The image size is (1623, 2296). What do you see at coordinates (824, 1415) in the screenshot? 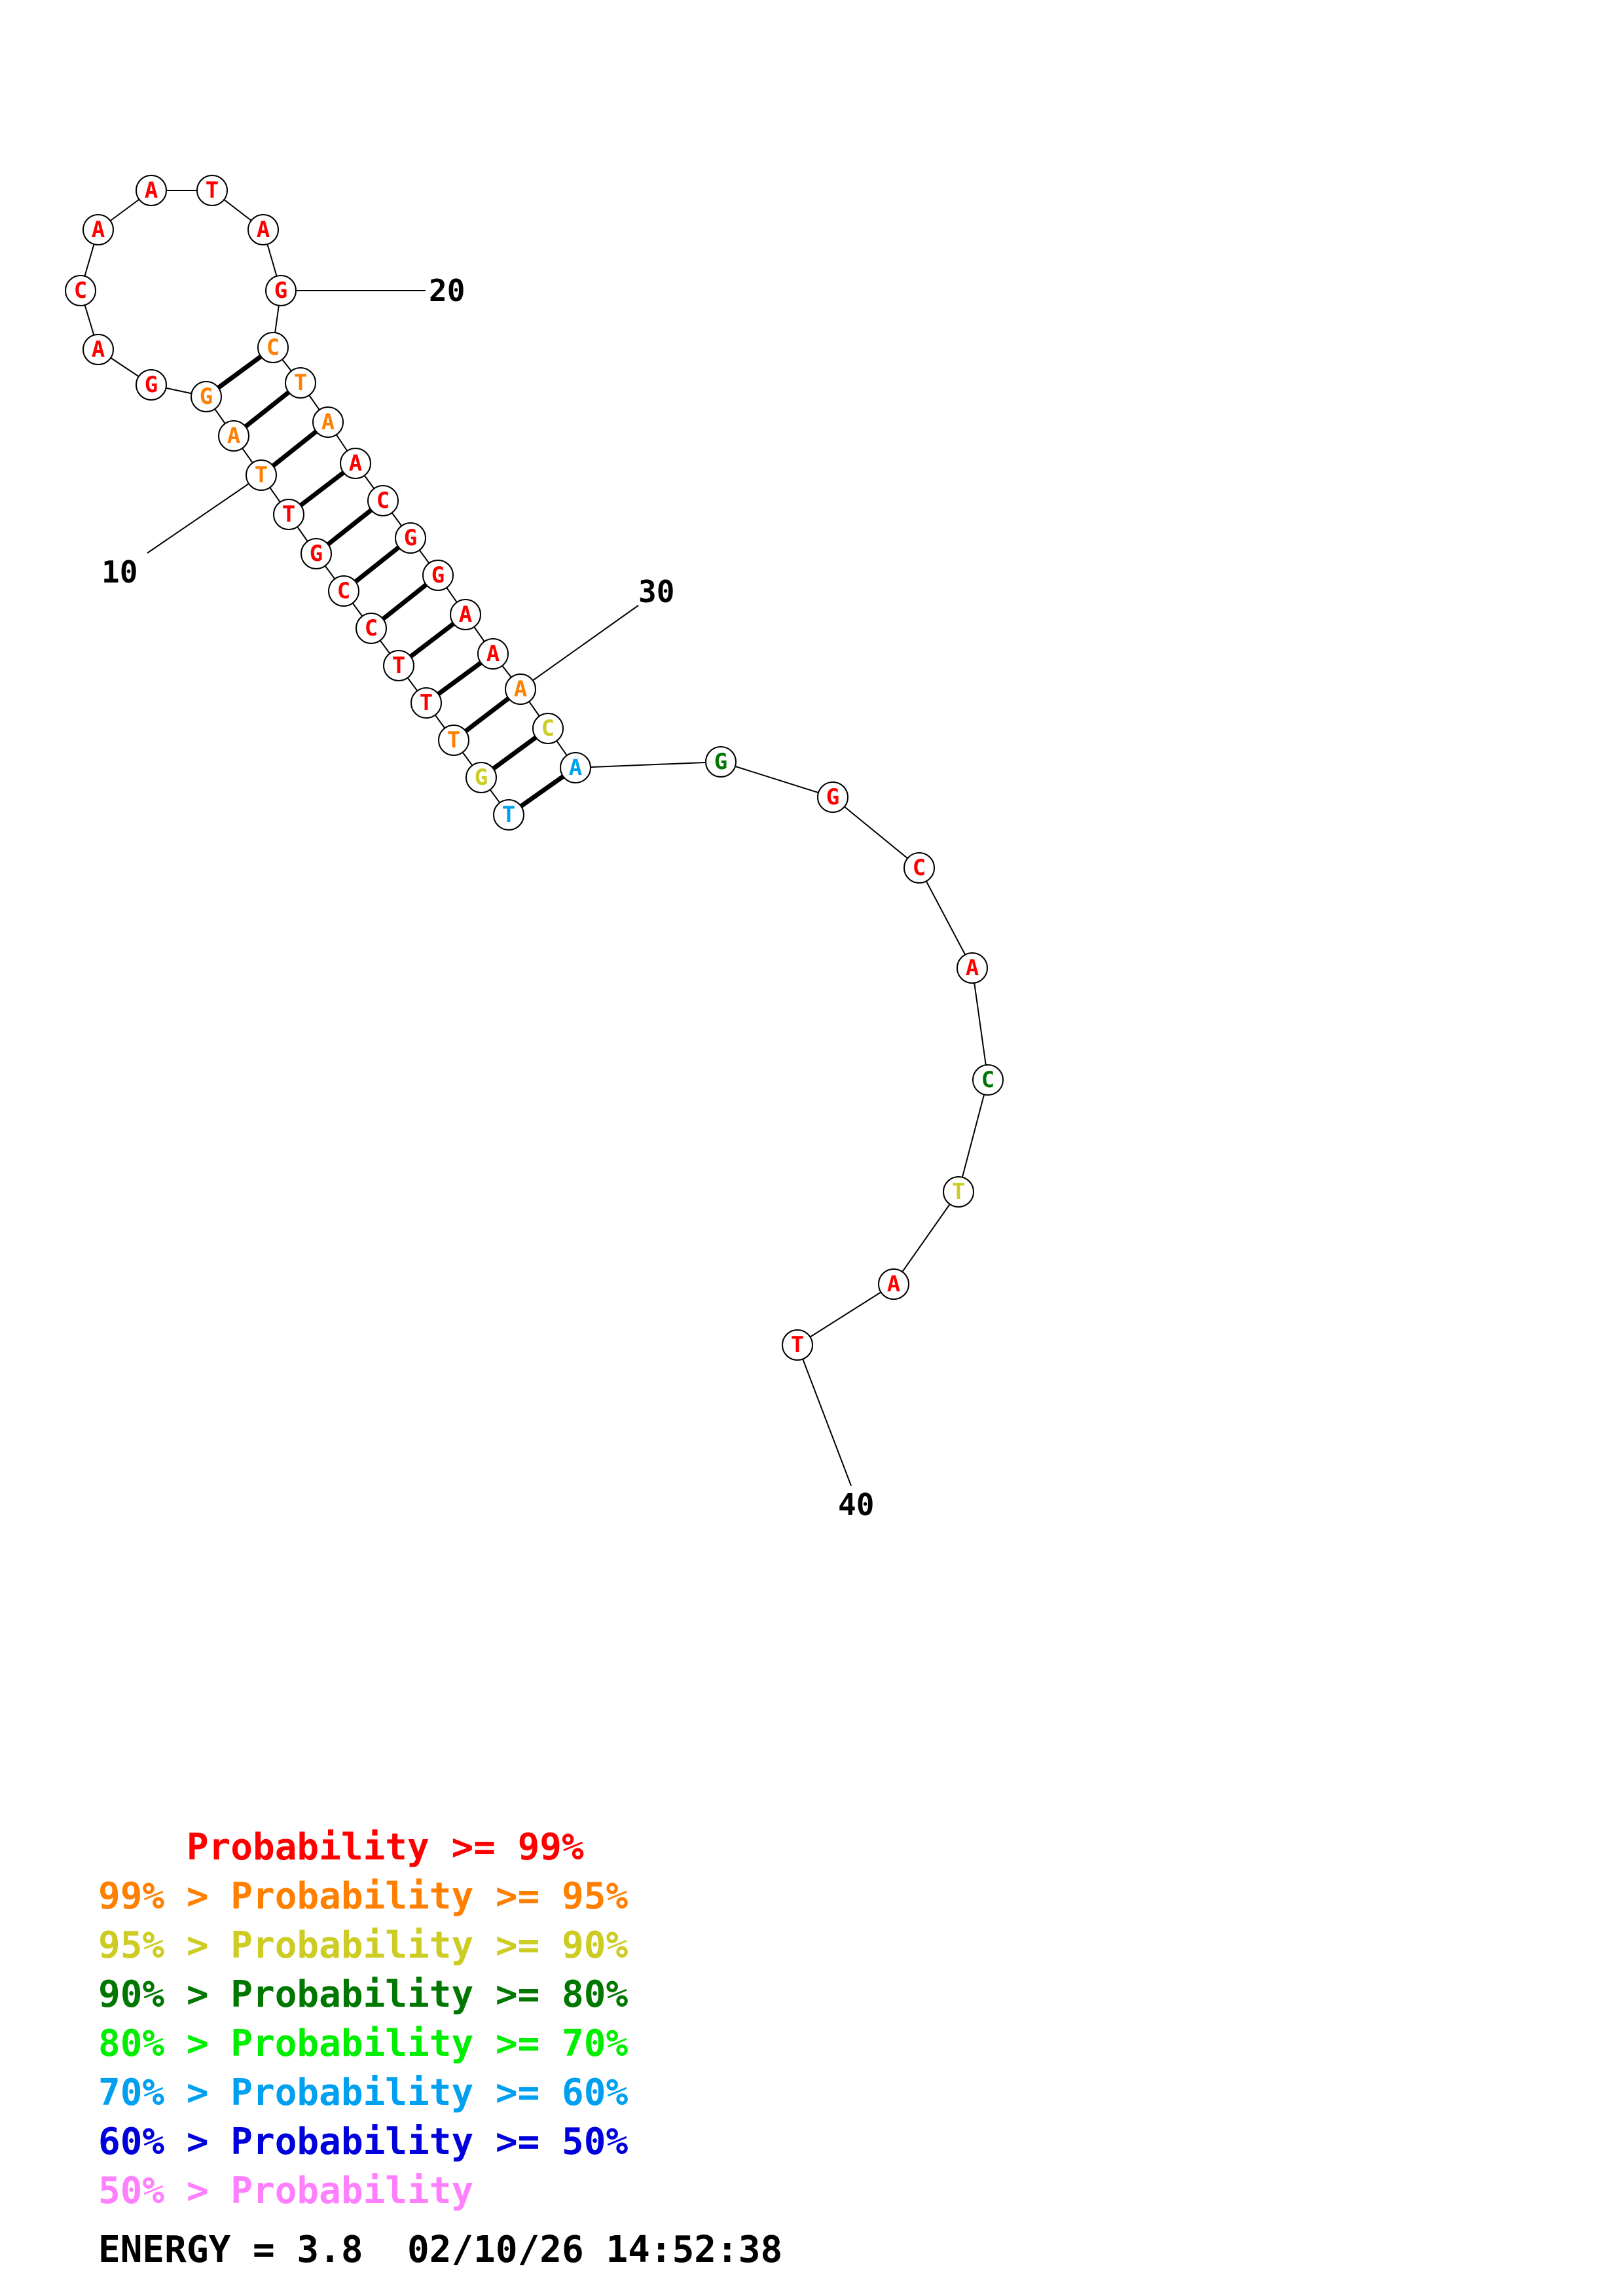
I see `tick-line` at bounding box center [824, 1415].